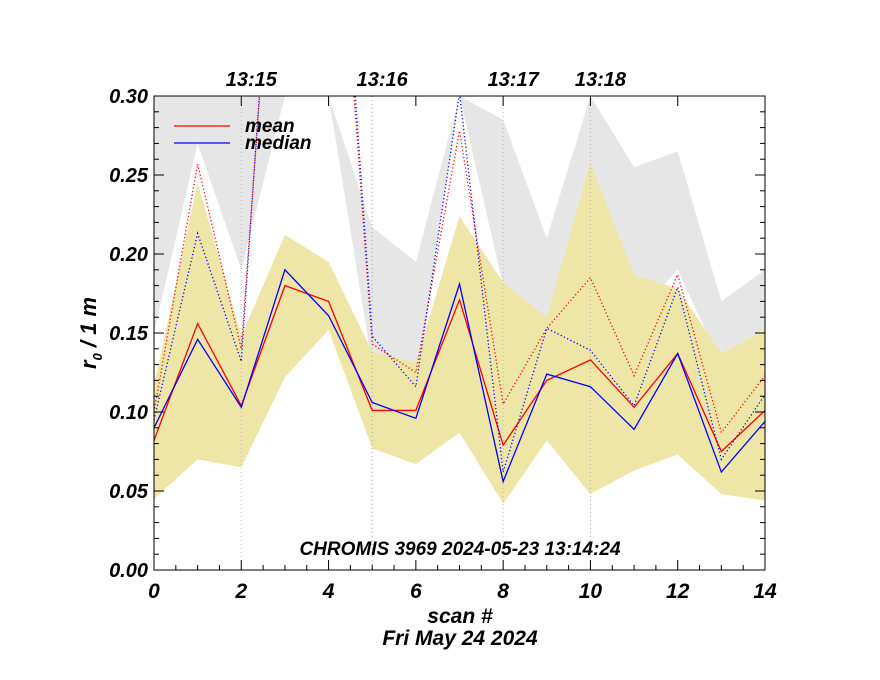  Describe the element at coordinates (252, 80) in the screenshot. I see `time-axis-label: 13:15` at that location.